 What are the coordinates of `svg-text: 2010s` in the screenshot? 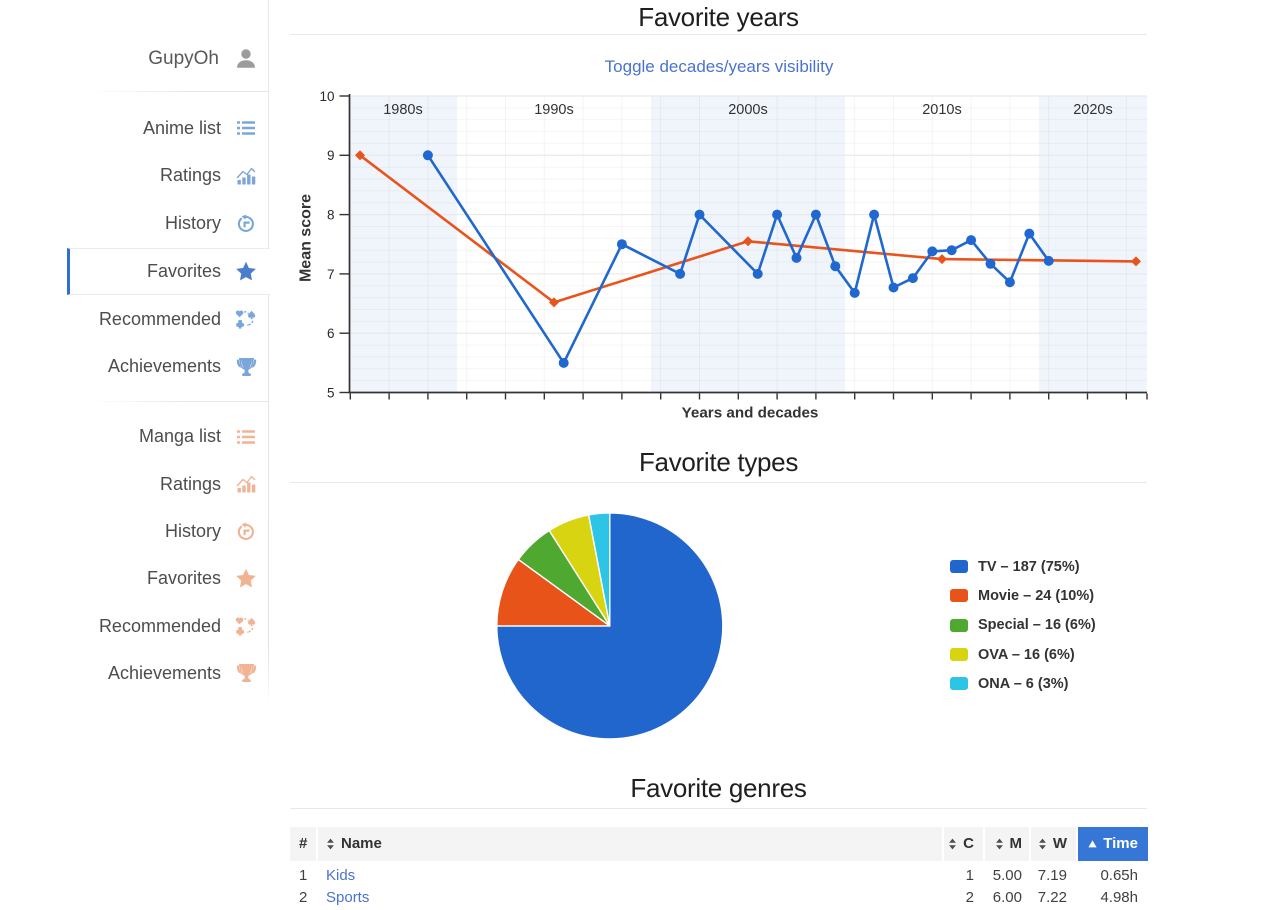 It's located at (942, 110).